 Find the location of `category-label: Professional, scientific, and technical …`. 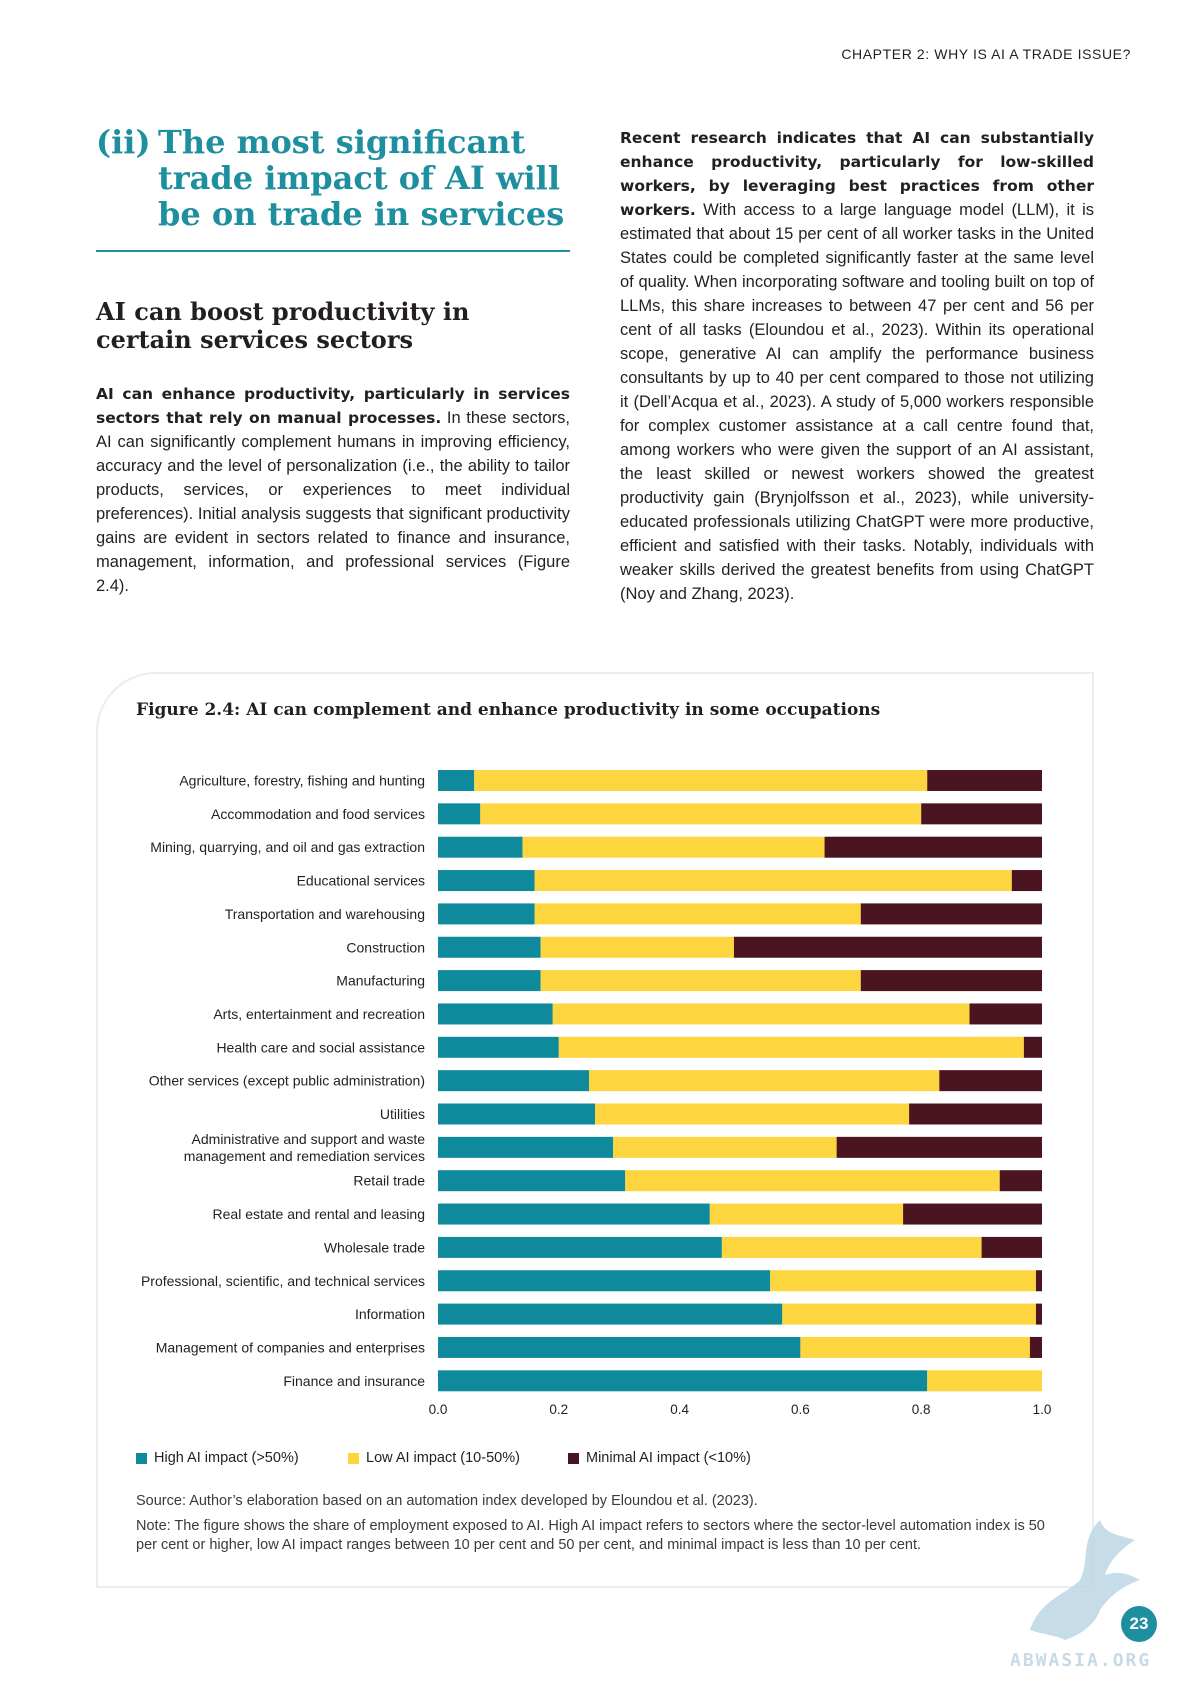

category-label: Professional, scientific, and technical … is located at coordinates (283, 1281).